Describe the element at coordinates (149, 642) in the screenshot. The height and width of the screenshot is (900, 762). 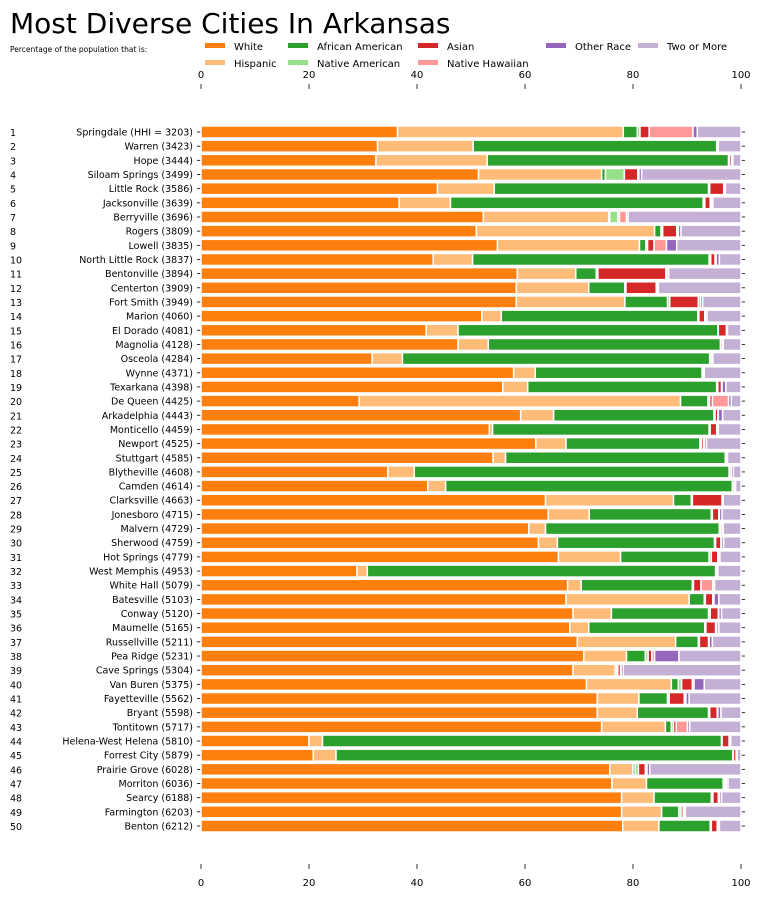
I see `city-label: Russellville (5211)` at that location.